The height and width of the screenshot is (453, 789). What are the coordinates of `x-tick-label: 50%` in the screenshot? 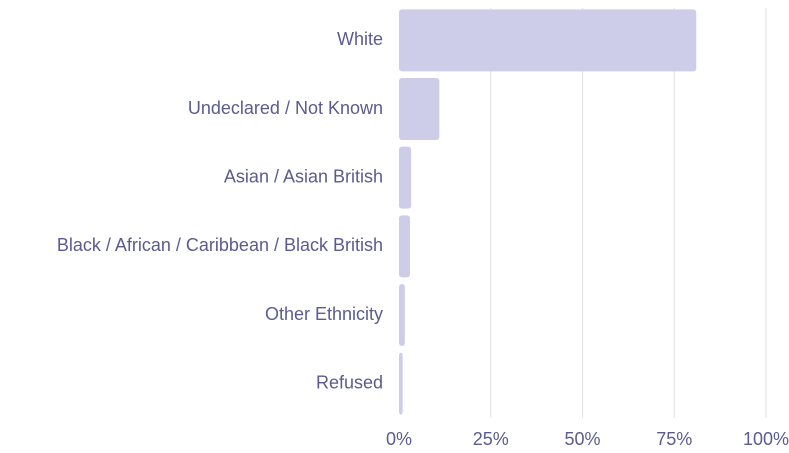 It's located at (582, 439).